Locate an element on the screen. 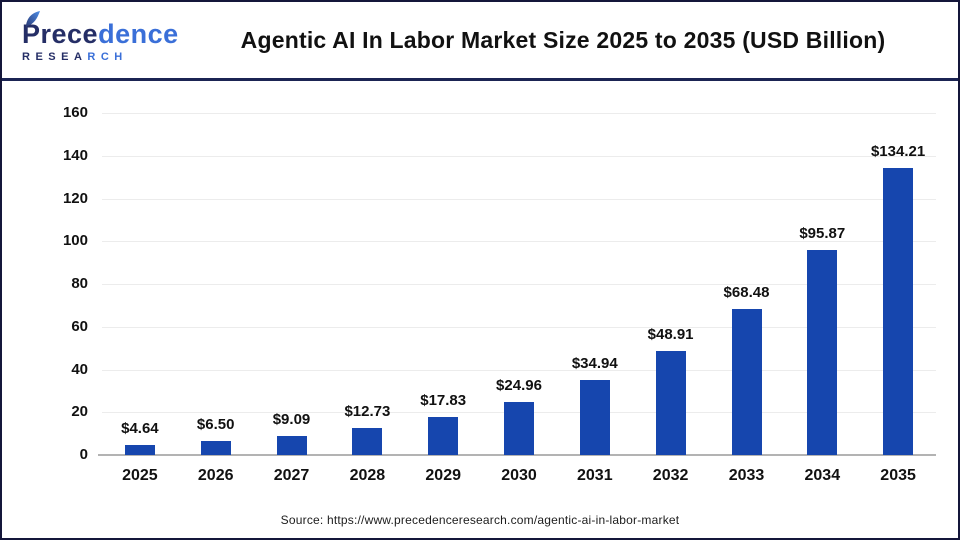  x-axis-label-2032: 2032 is located at coordinates (670, 475).